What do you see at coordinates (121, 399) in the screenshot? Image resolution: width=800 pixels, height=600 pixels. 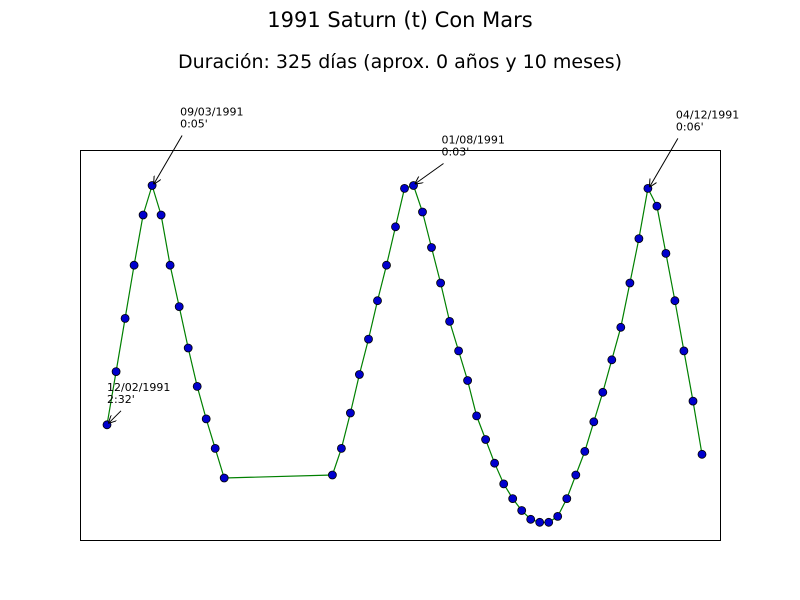 I see `annotation-value: 2:32'` at bounding box center [121, 399].